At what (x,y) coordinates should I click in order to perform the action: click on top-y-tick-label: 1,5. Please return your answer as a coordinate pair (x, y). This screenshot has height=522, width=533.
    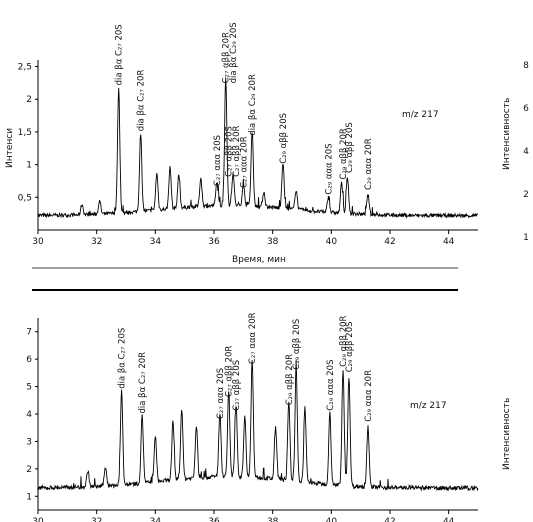
    Looking at the image, I should click on (25, 133).